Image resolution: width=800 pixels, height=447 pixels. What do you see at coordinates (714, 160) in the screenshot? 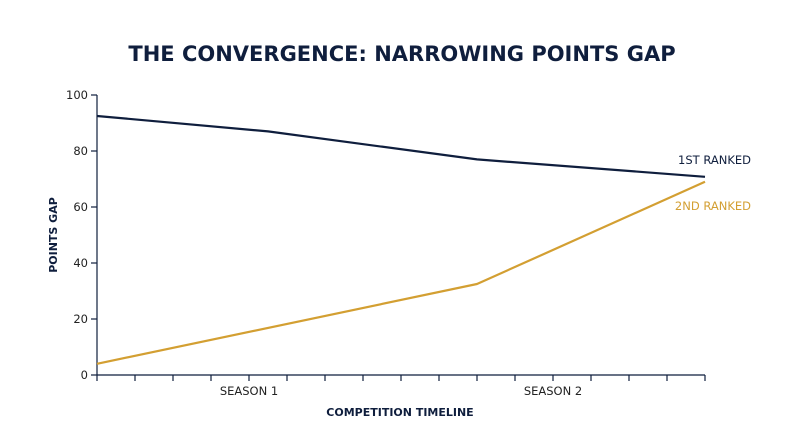
I see `series-label-1: 1ST RANKED` at bounding box center [714, 160].